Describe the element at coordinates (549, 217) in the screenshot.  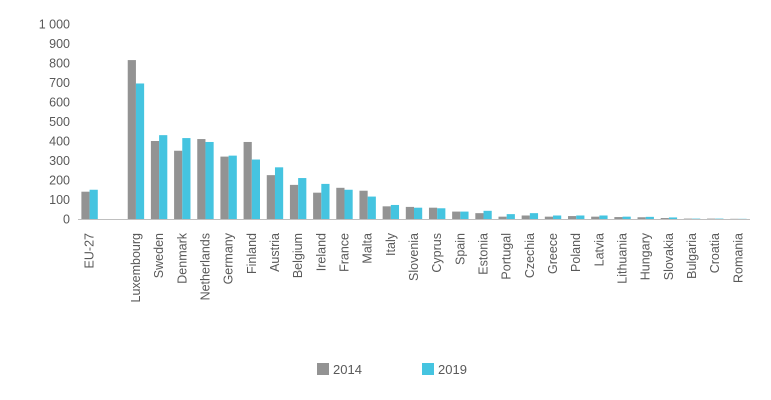
I see `bar-greece-2014` at that location.